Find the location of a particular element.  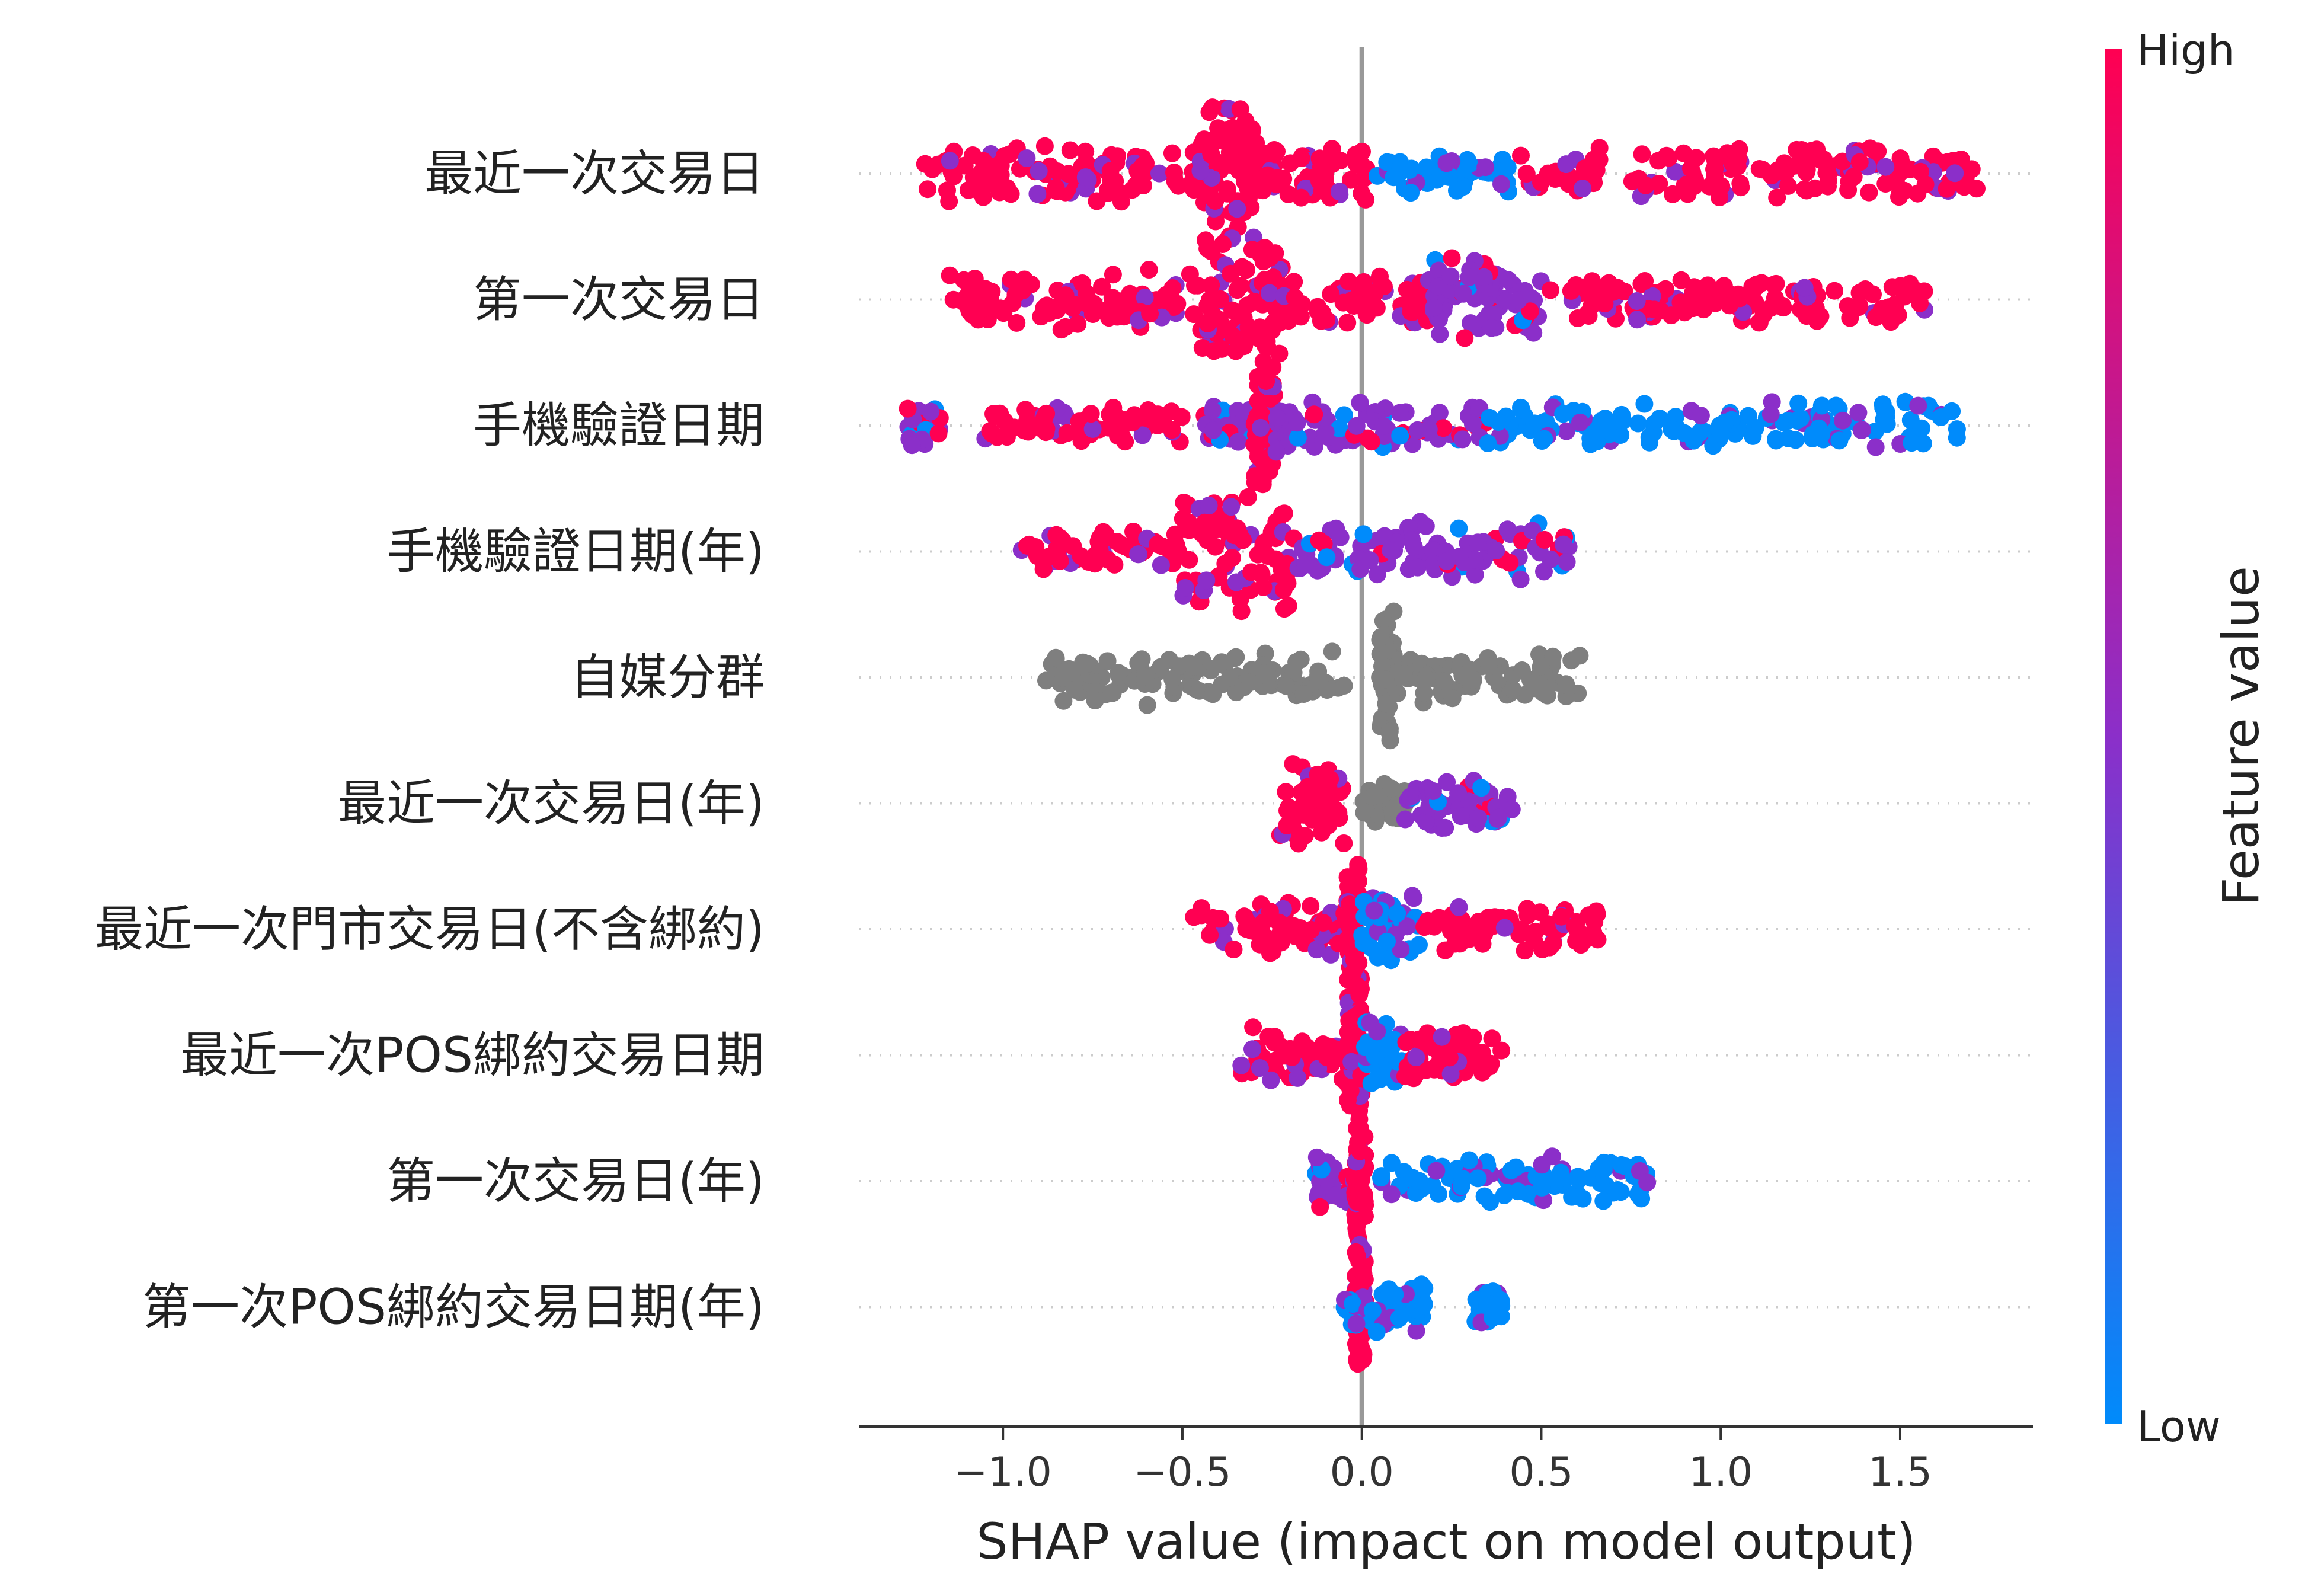

feature-label: 最近一次交易日 is located at coordinates (594, 174).